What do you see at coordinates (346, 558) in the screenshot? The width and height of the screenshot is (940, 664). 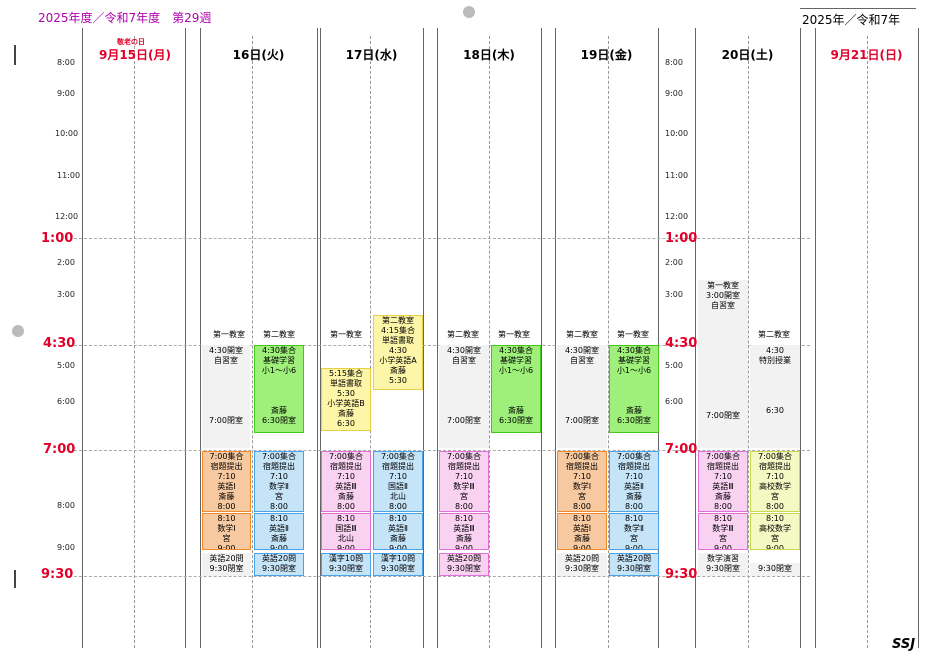 I see `block-line: 漢字10問` at bounding box center [346, 558].